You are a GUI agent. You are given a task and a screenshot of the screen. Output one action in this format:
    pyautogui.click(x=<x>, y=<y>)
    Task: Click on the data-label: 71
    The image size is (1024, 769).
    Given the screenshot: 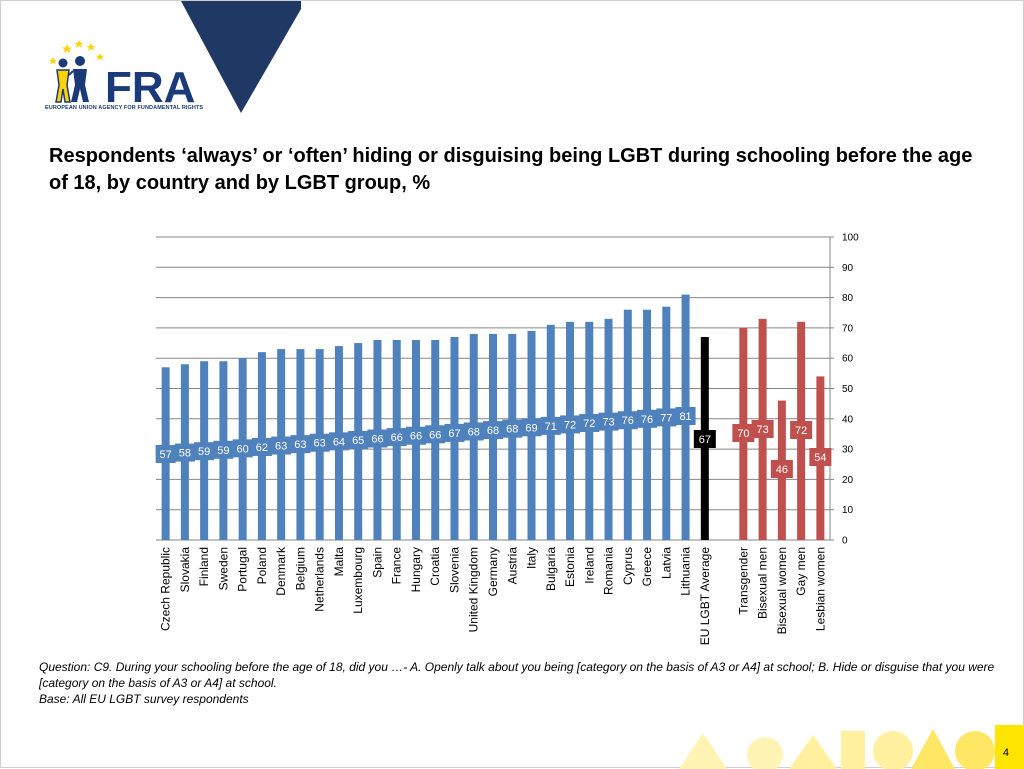 What is the action you would take?
    pyautogui.click(x=551, y=427)
    